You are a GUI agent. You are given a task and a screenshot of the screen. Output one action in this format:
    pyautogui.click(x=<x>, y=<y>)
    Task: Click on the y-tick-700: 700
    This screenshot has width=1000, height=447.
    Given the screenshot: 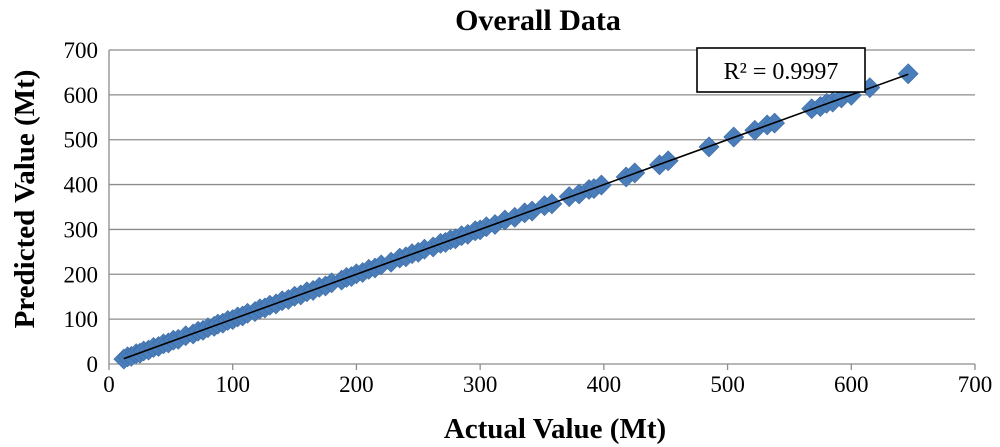 What is the action you would take?
    pyautogui.click(x=81, y=50)
    